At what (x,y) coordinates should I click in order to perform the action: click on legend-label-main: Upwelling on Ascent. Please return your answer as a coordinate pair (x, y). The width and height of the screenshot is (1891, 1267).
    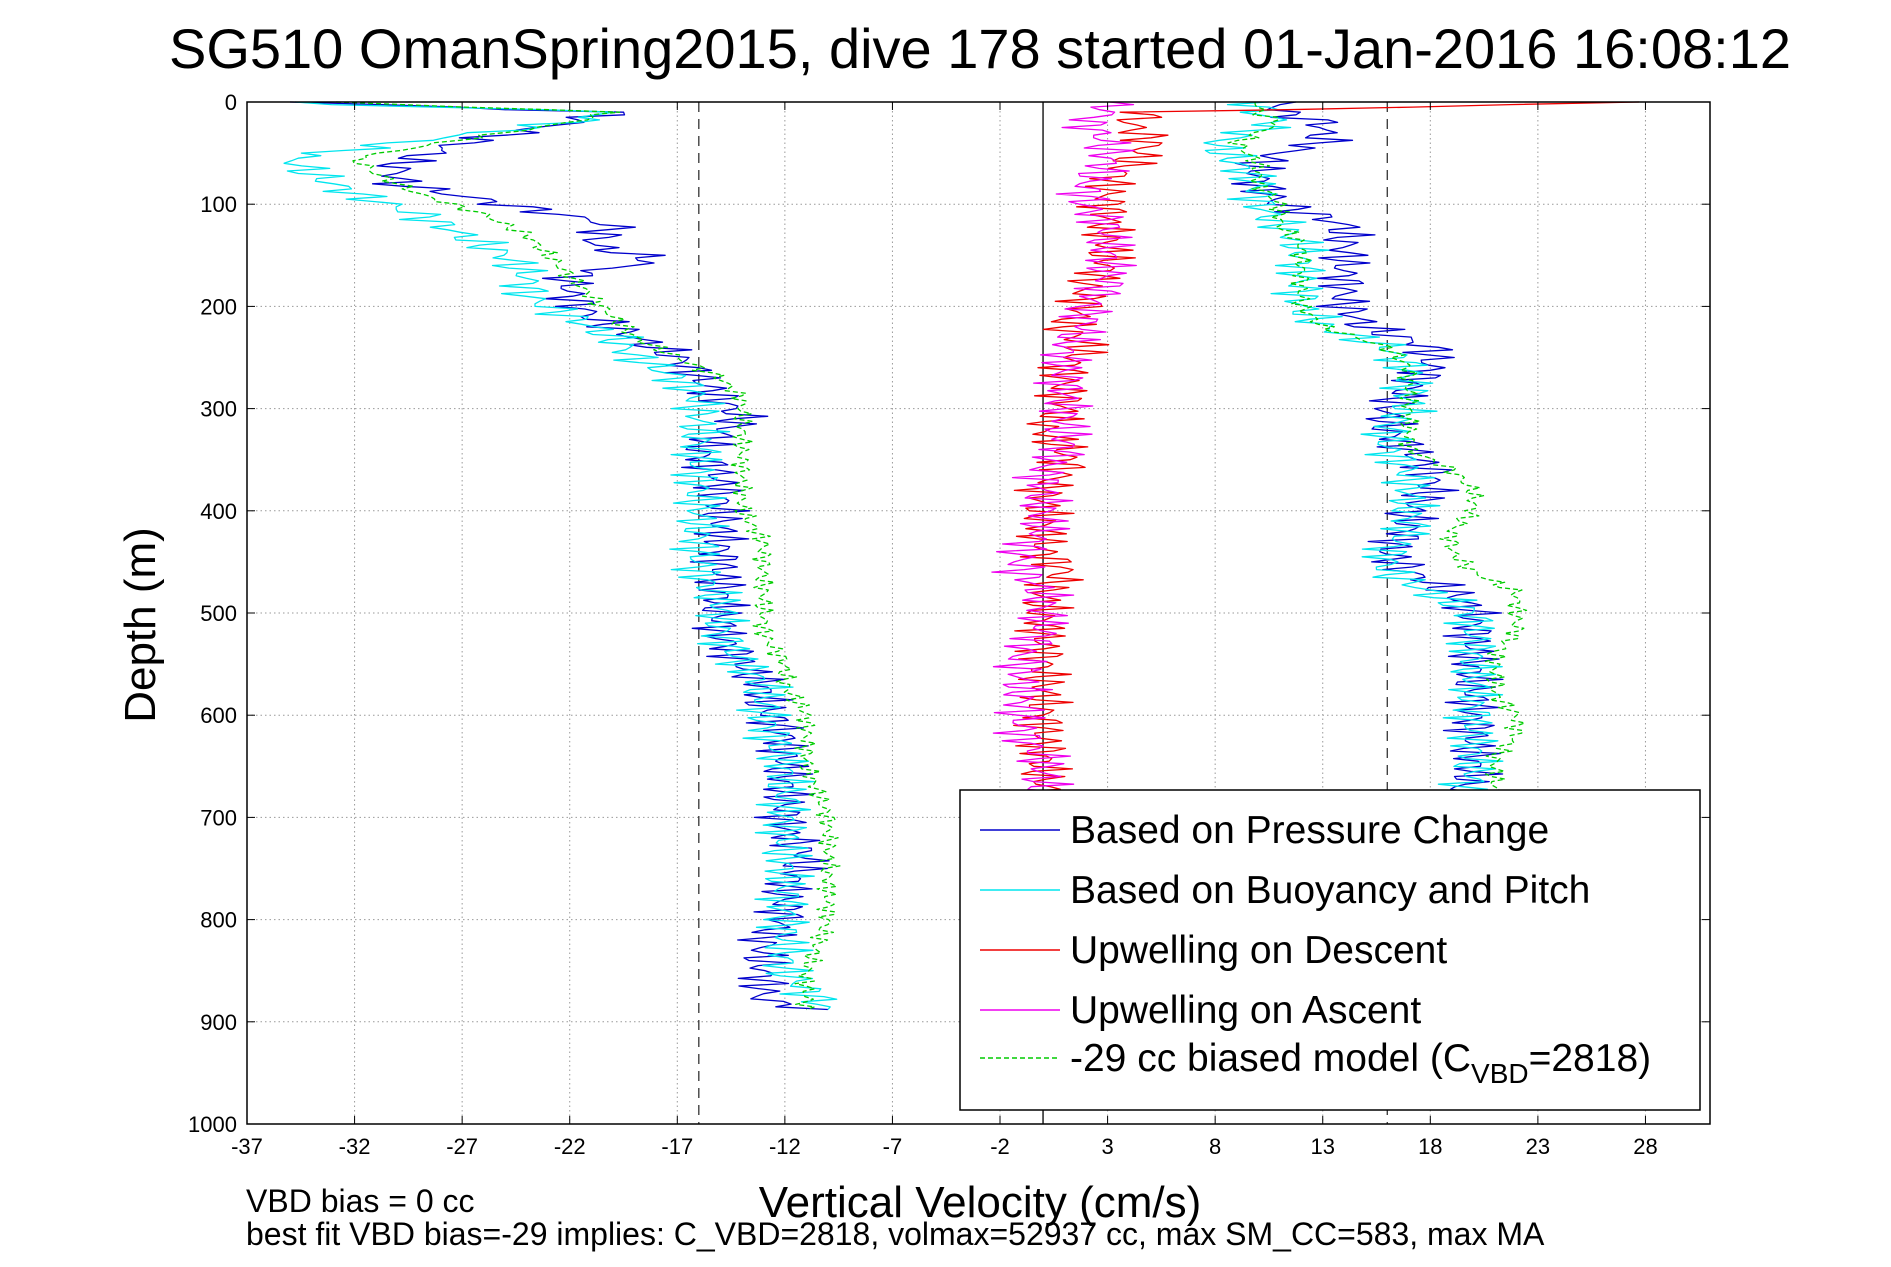
    Looking at the image, I should click on (1245, 1010).